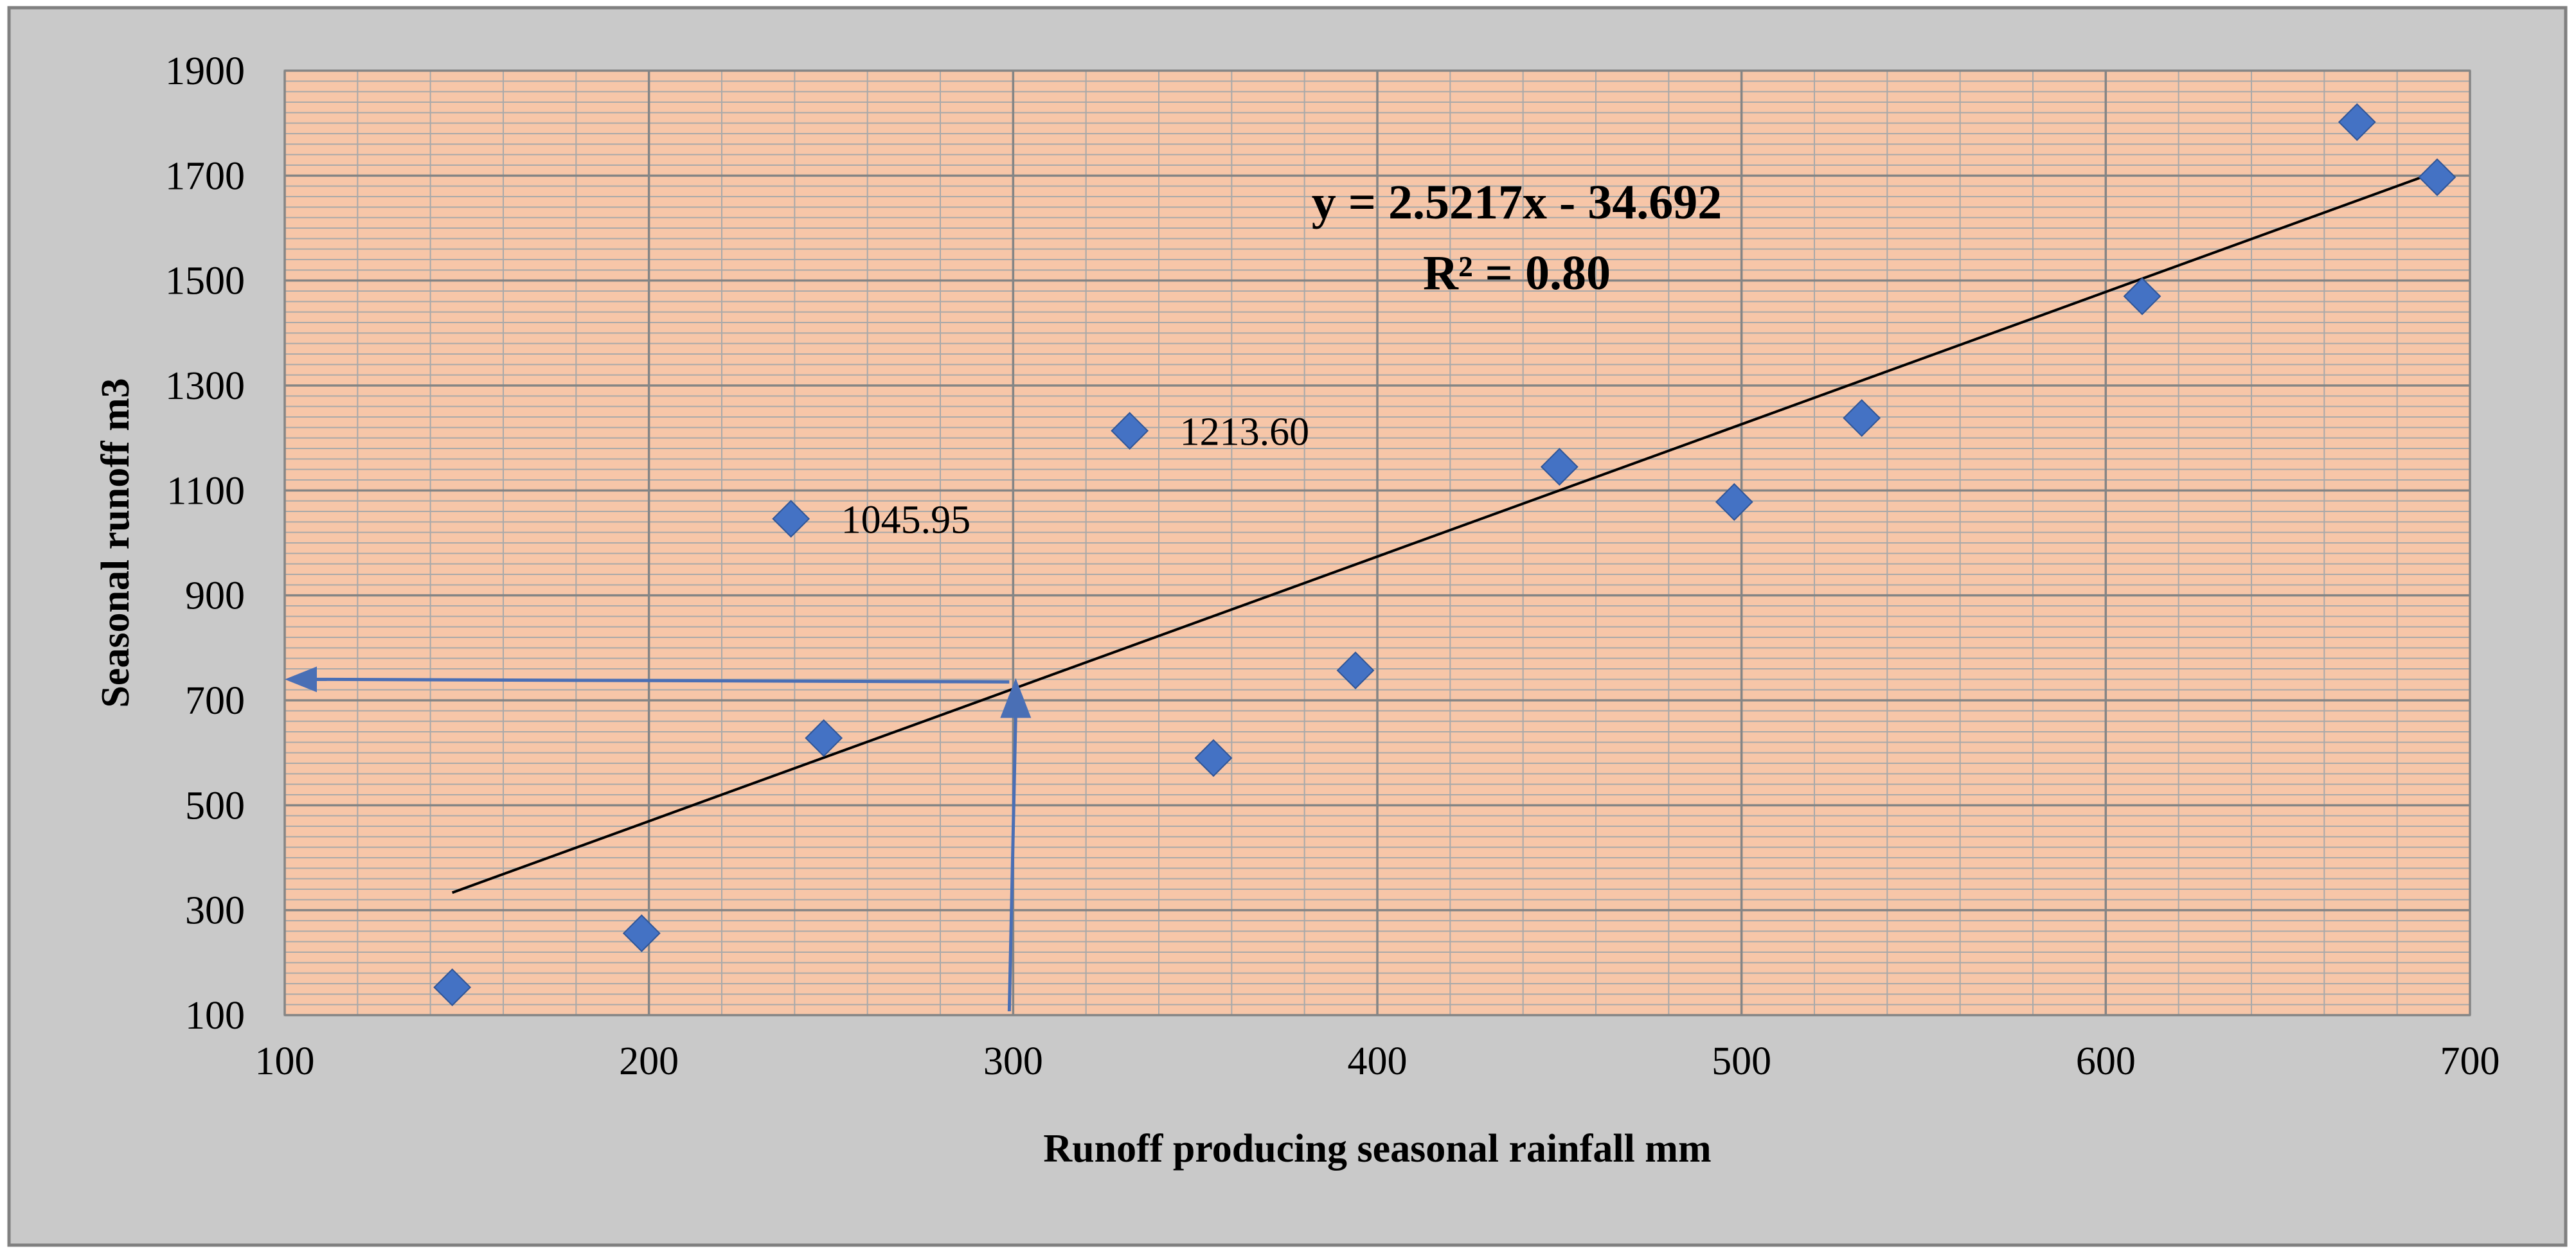  Describe the element at coordinates (1013, 1061) in the screenshot. I see `x-tick-label: 300` at that location.